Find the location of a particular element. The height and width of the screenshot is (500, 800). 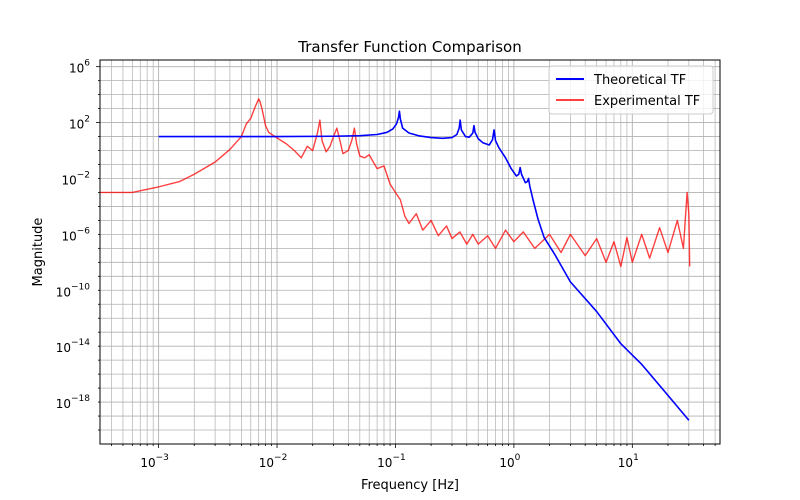

x-tick-label: 10⁰ is located at coordinates (509, 461).